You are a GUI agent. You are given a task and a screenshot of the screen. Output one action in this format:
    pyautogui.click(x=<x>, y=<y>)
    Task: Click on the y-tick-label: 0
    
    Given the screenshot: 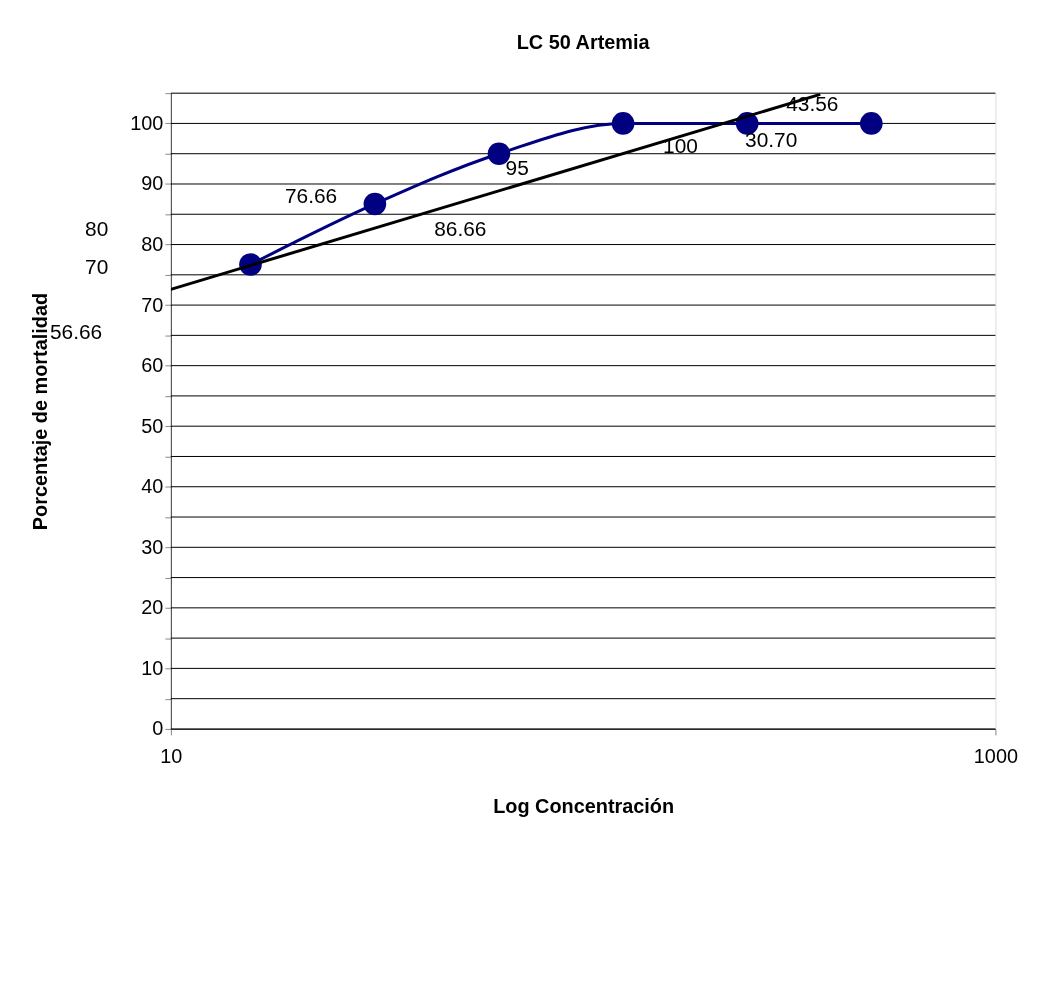 What is the action you would take?
    pyautogui.click(x=158, y=728)
    